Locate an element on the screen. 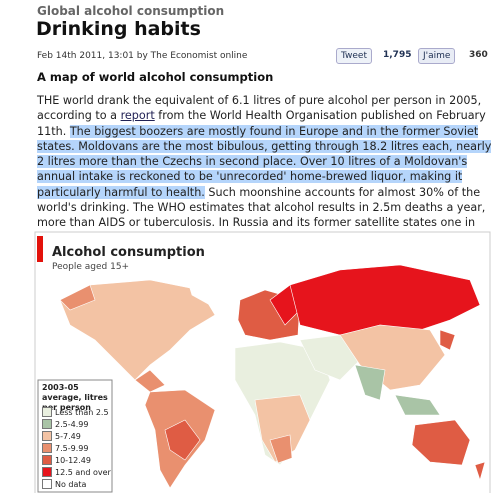  south-america is located at coordinates (180, 439).